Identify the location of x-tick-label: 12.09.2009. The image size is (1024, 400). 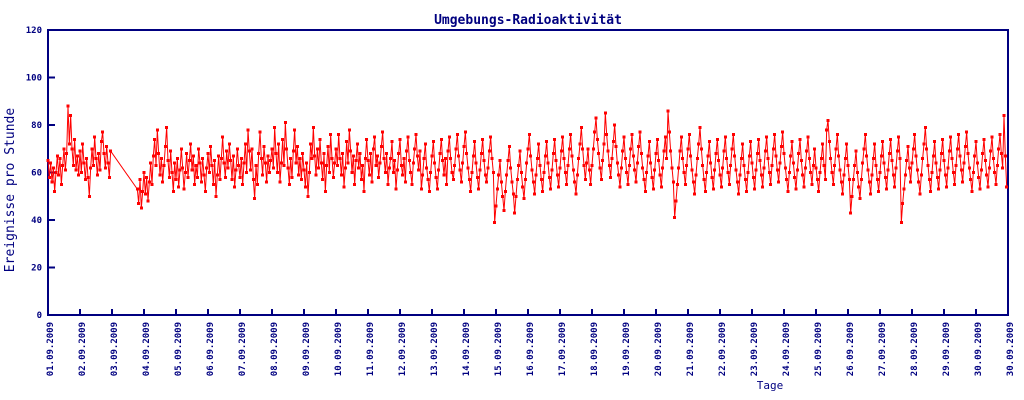
(403, 349).